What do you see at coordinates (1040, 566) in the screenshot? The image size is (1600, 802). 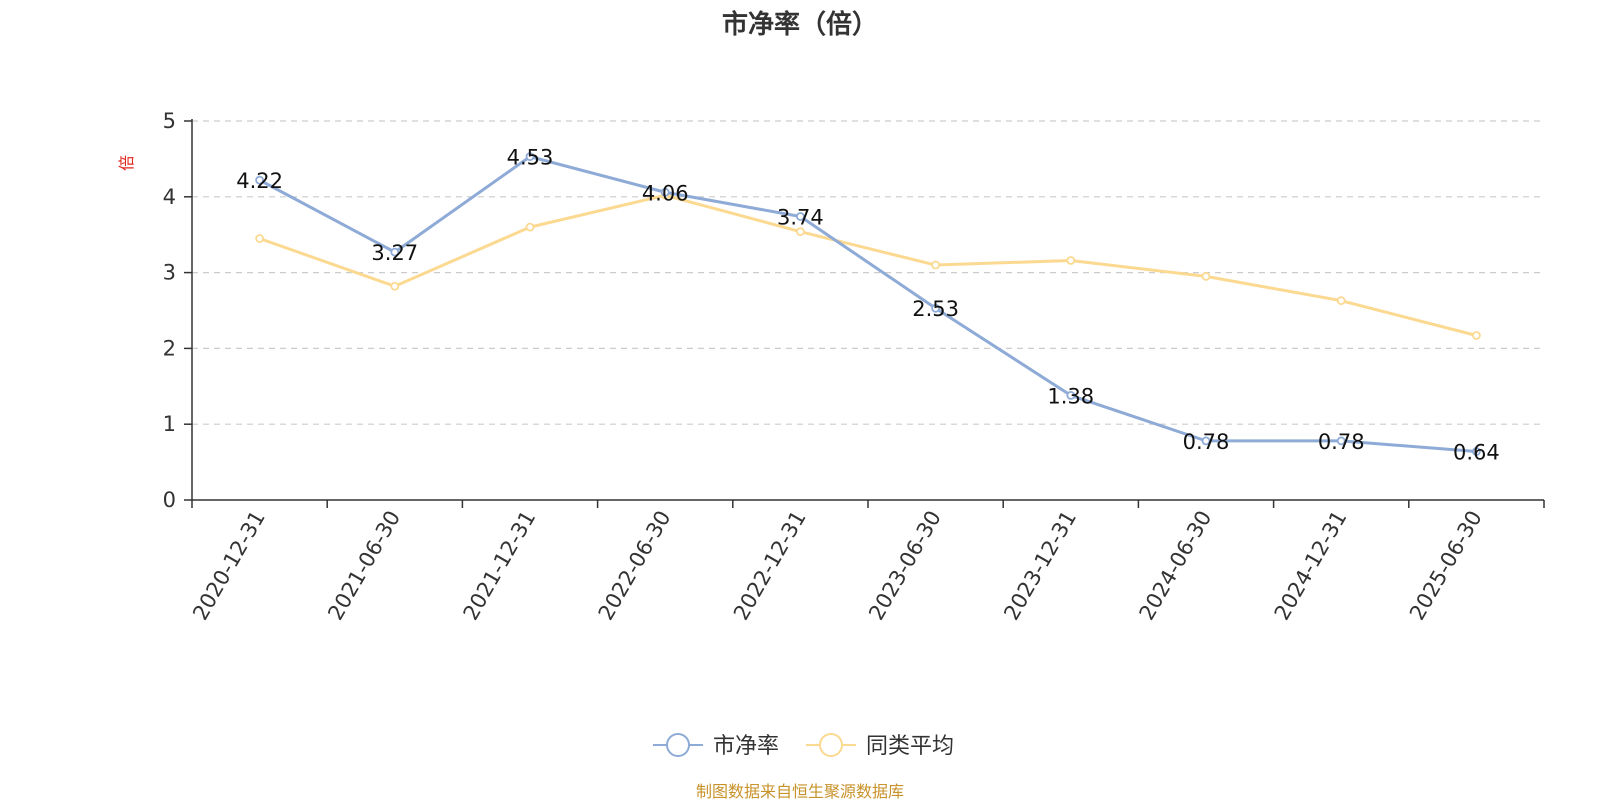 I see `x-tick-label: 2023-12-31` at bounding box center [1040, 566].